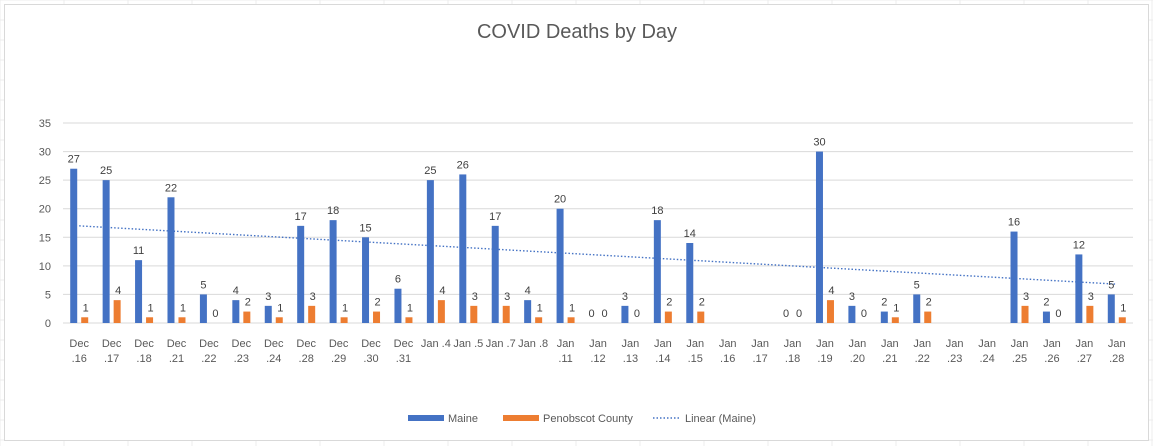  What do you see at coordinates (426, 418) in the screenshot?
I see `legend-swatch-maine` at bounding box center [426, 418].